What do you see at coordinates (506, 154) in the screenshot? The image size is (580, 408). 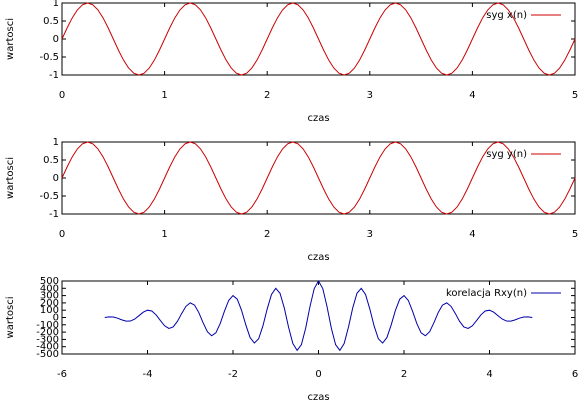 I see `legend-label: syg y(n)` at bounding box center [506, 154].